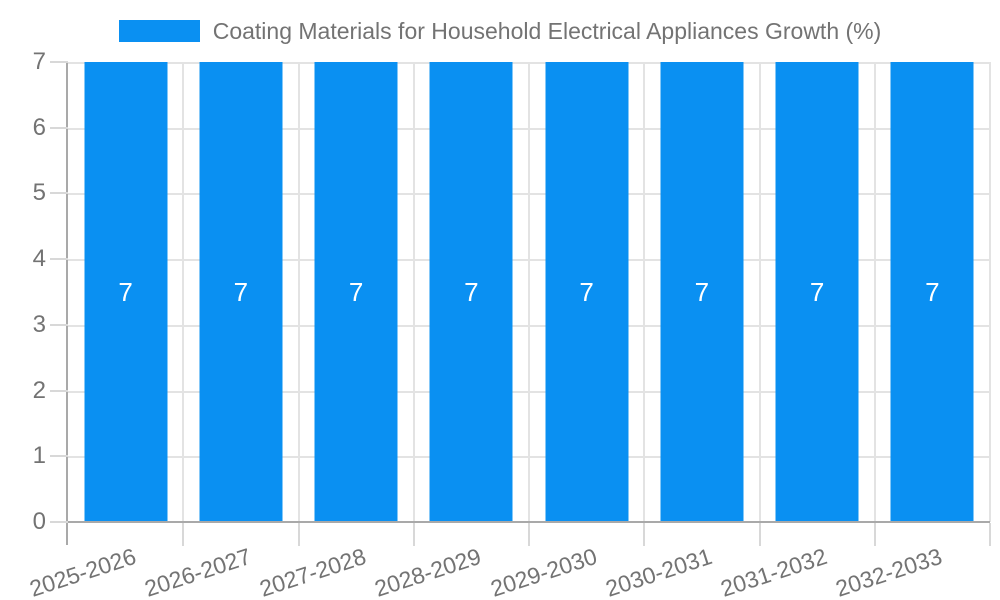  I want to click on x-axis-label: 2032-2033, so click(889, 571).